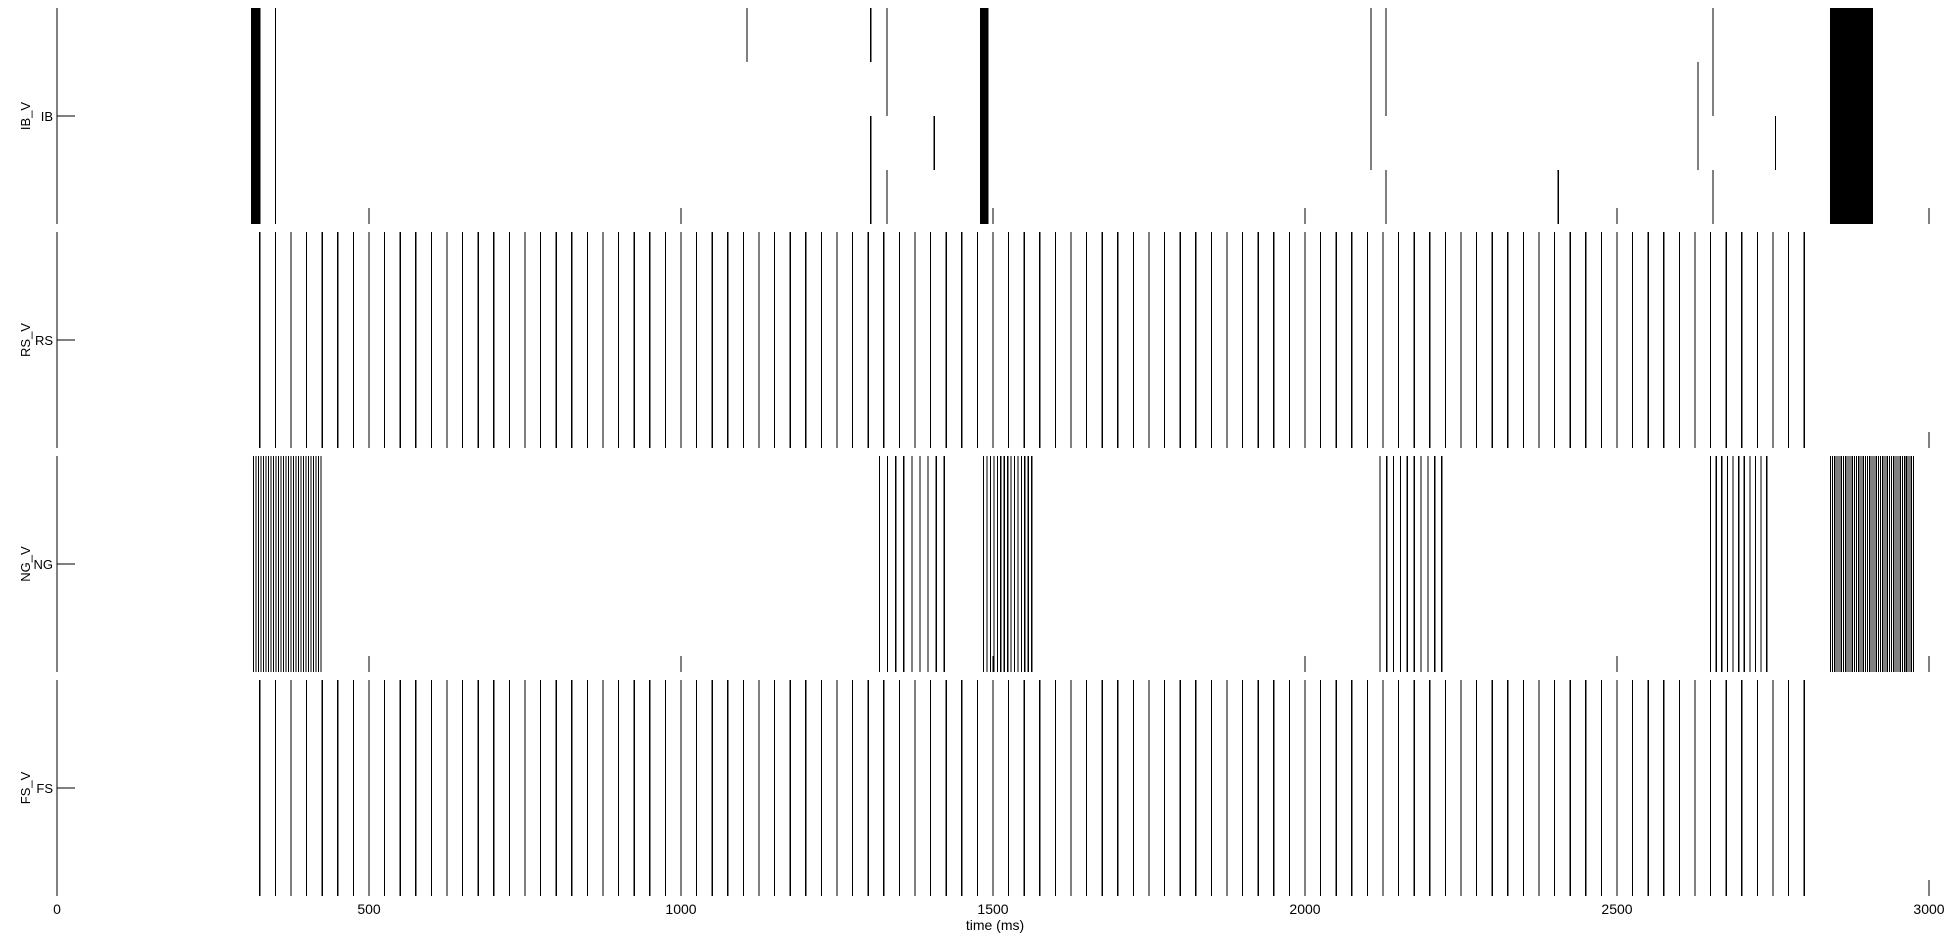 This screenshot has width=1948, height=943. Describe the element at coordinates (25, 564) in the screenshot. I see `panel-ylabel: NG_V` at that location.